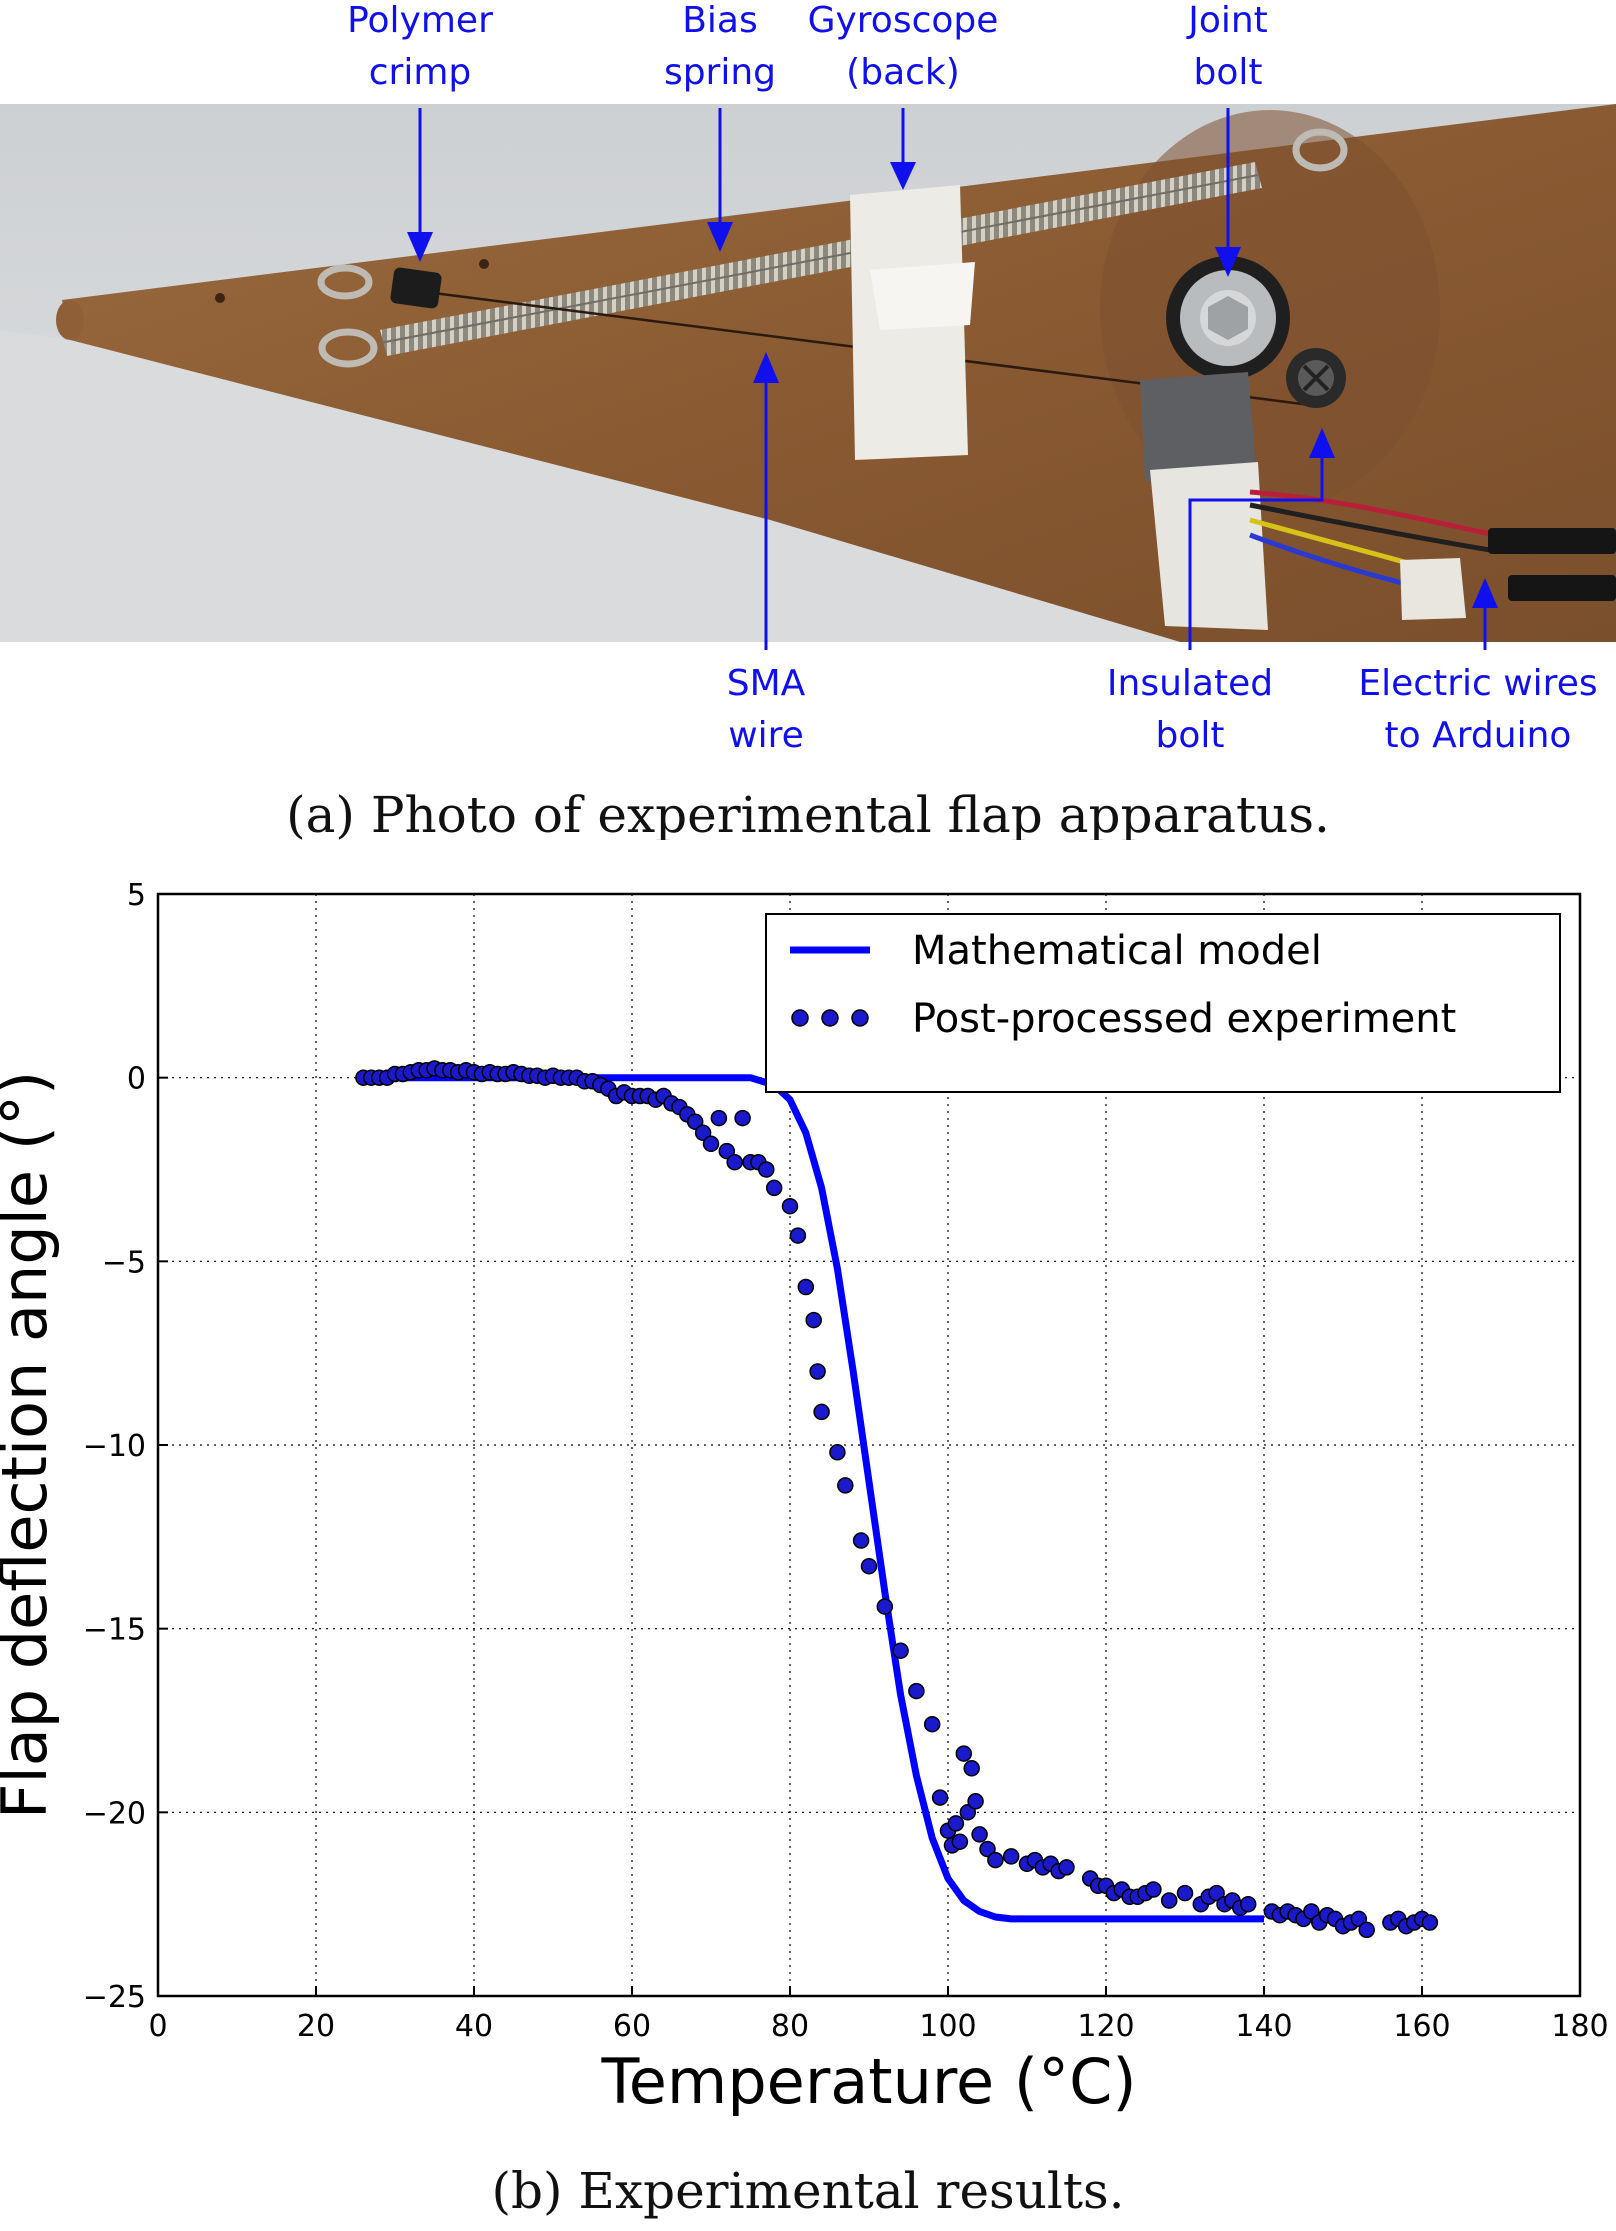  I want to click on caption-b: (b) Experimental results., so click(807, 2191).